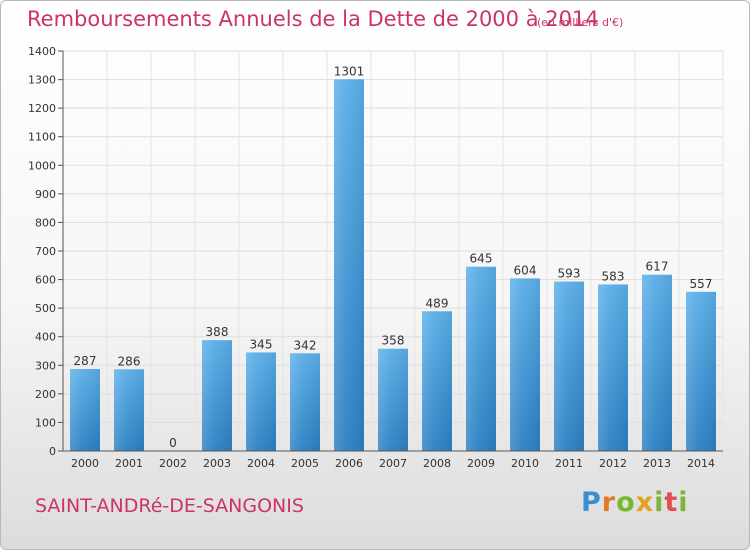 The width and height of the screenshot is (750, 550). What do you see at coordinates (569, 274) in the screenshot?
I see `value-label-2011: 593` at bounding box center [569, 274].